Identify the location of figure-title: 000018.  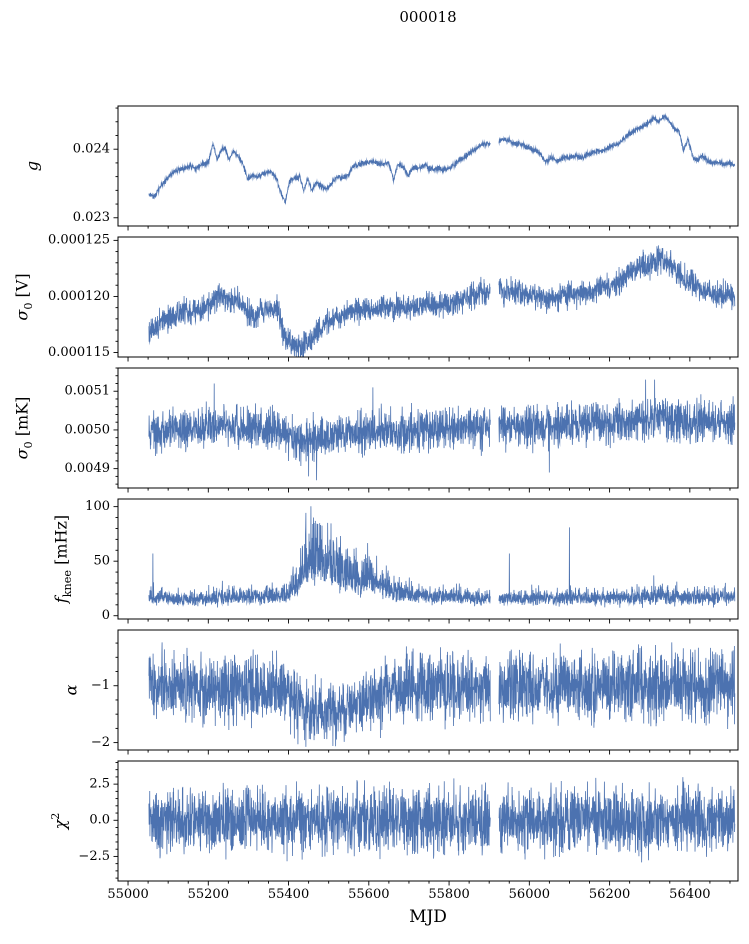
(428, 17).